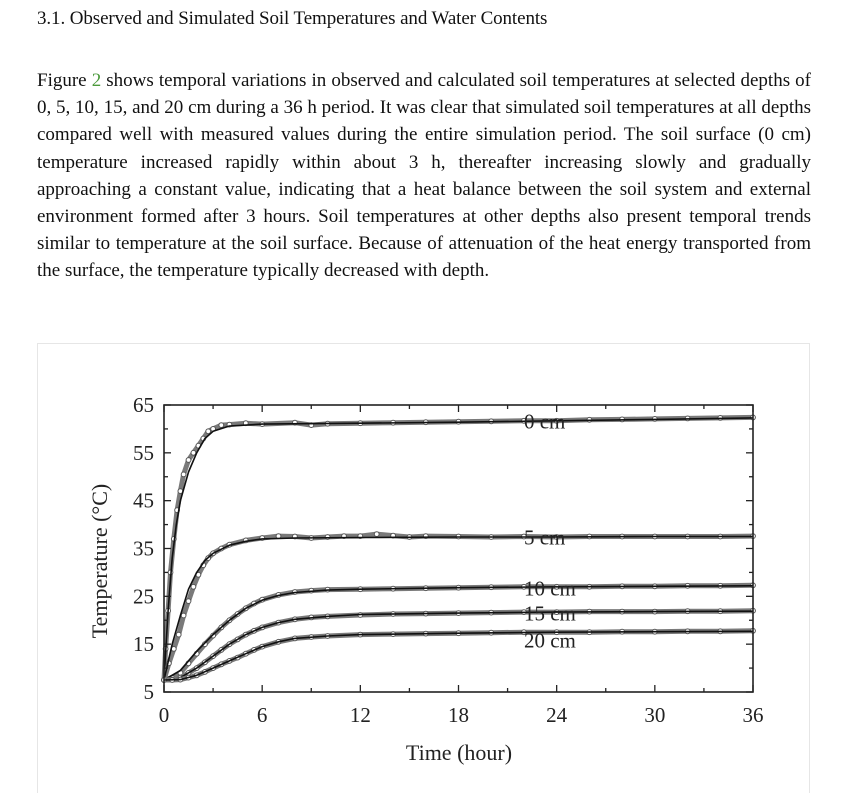 This screenshot has width=847, height=793. What do you see at coordinates (544, 422) in the screenshot?
I see `series-label-0-cm: 0 cm` at bounding box center [544, 422].